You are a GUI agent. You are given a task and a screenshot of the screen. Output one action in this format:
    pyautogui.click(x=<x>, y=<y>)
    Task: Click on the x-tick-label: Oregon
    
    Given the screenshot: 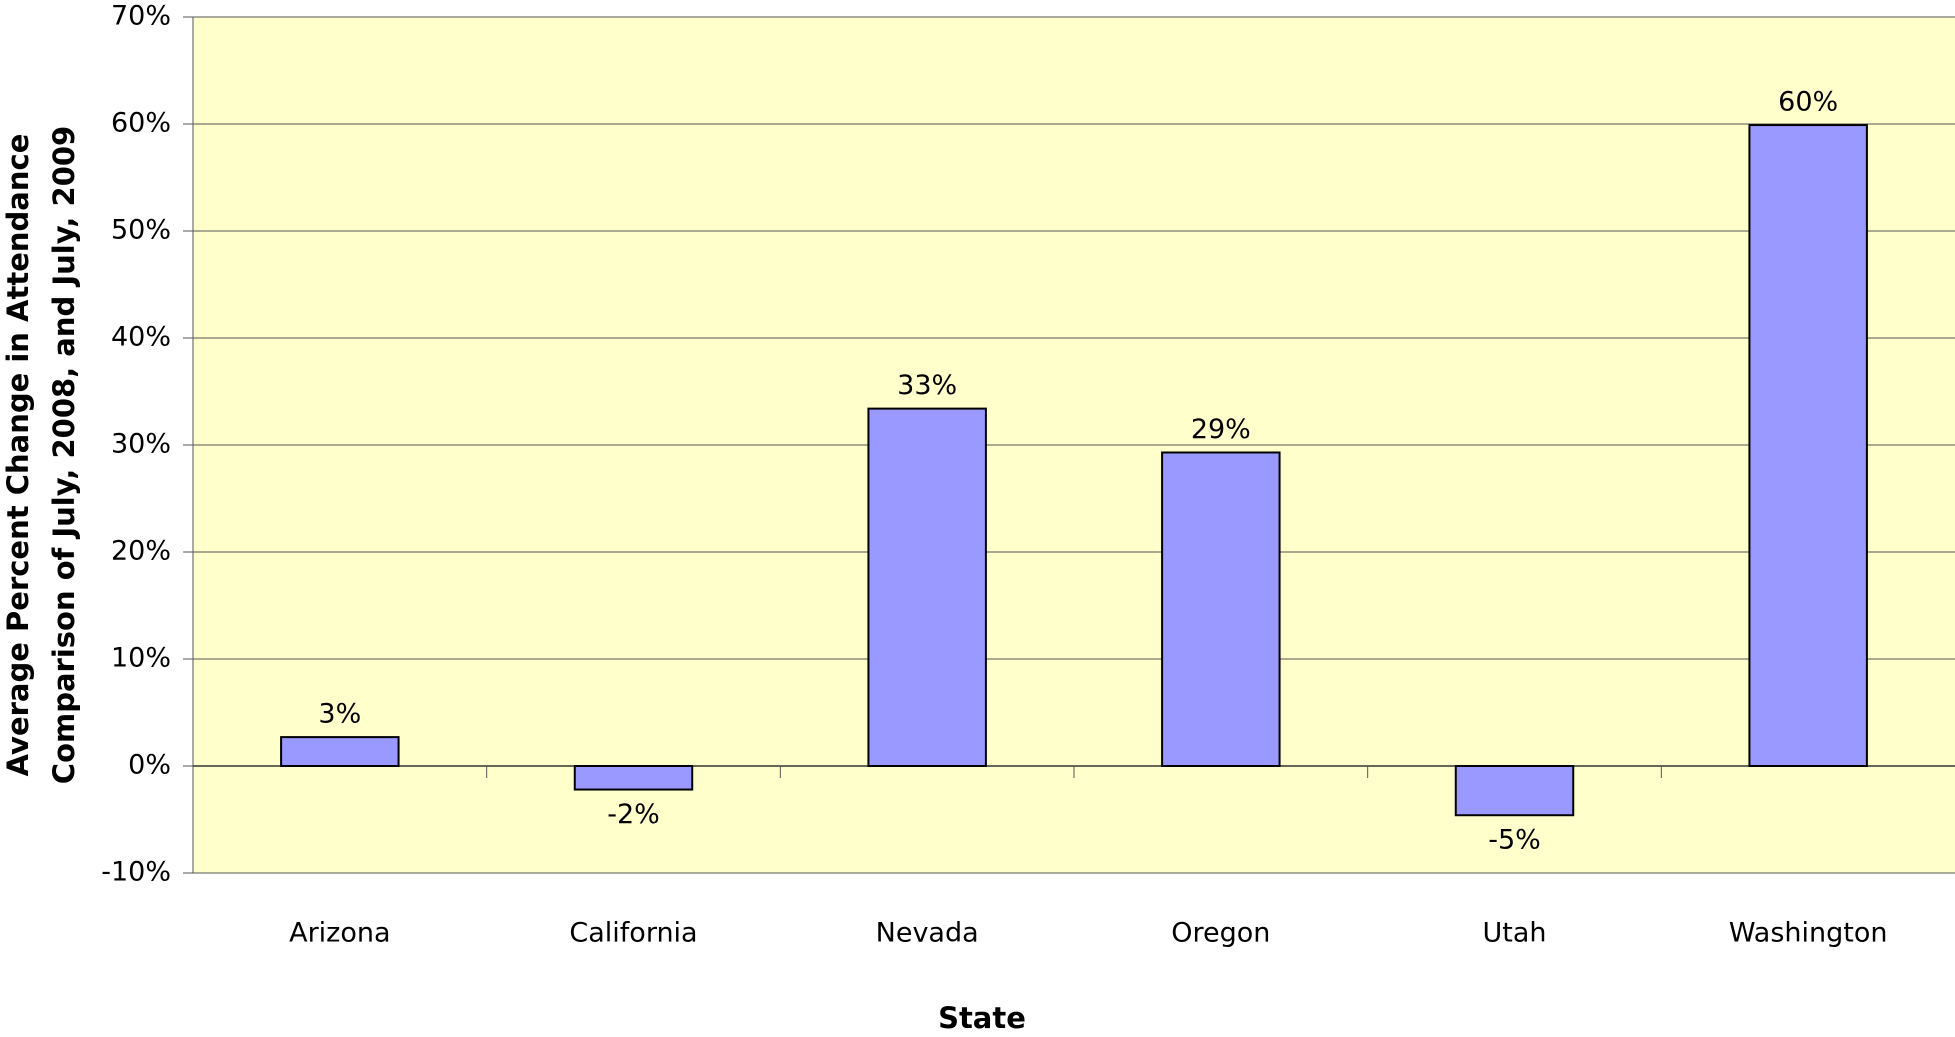 What is the action you would take?
    pyautogui.click(x=1220, y=933)
    